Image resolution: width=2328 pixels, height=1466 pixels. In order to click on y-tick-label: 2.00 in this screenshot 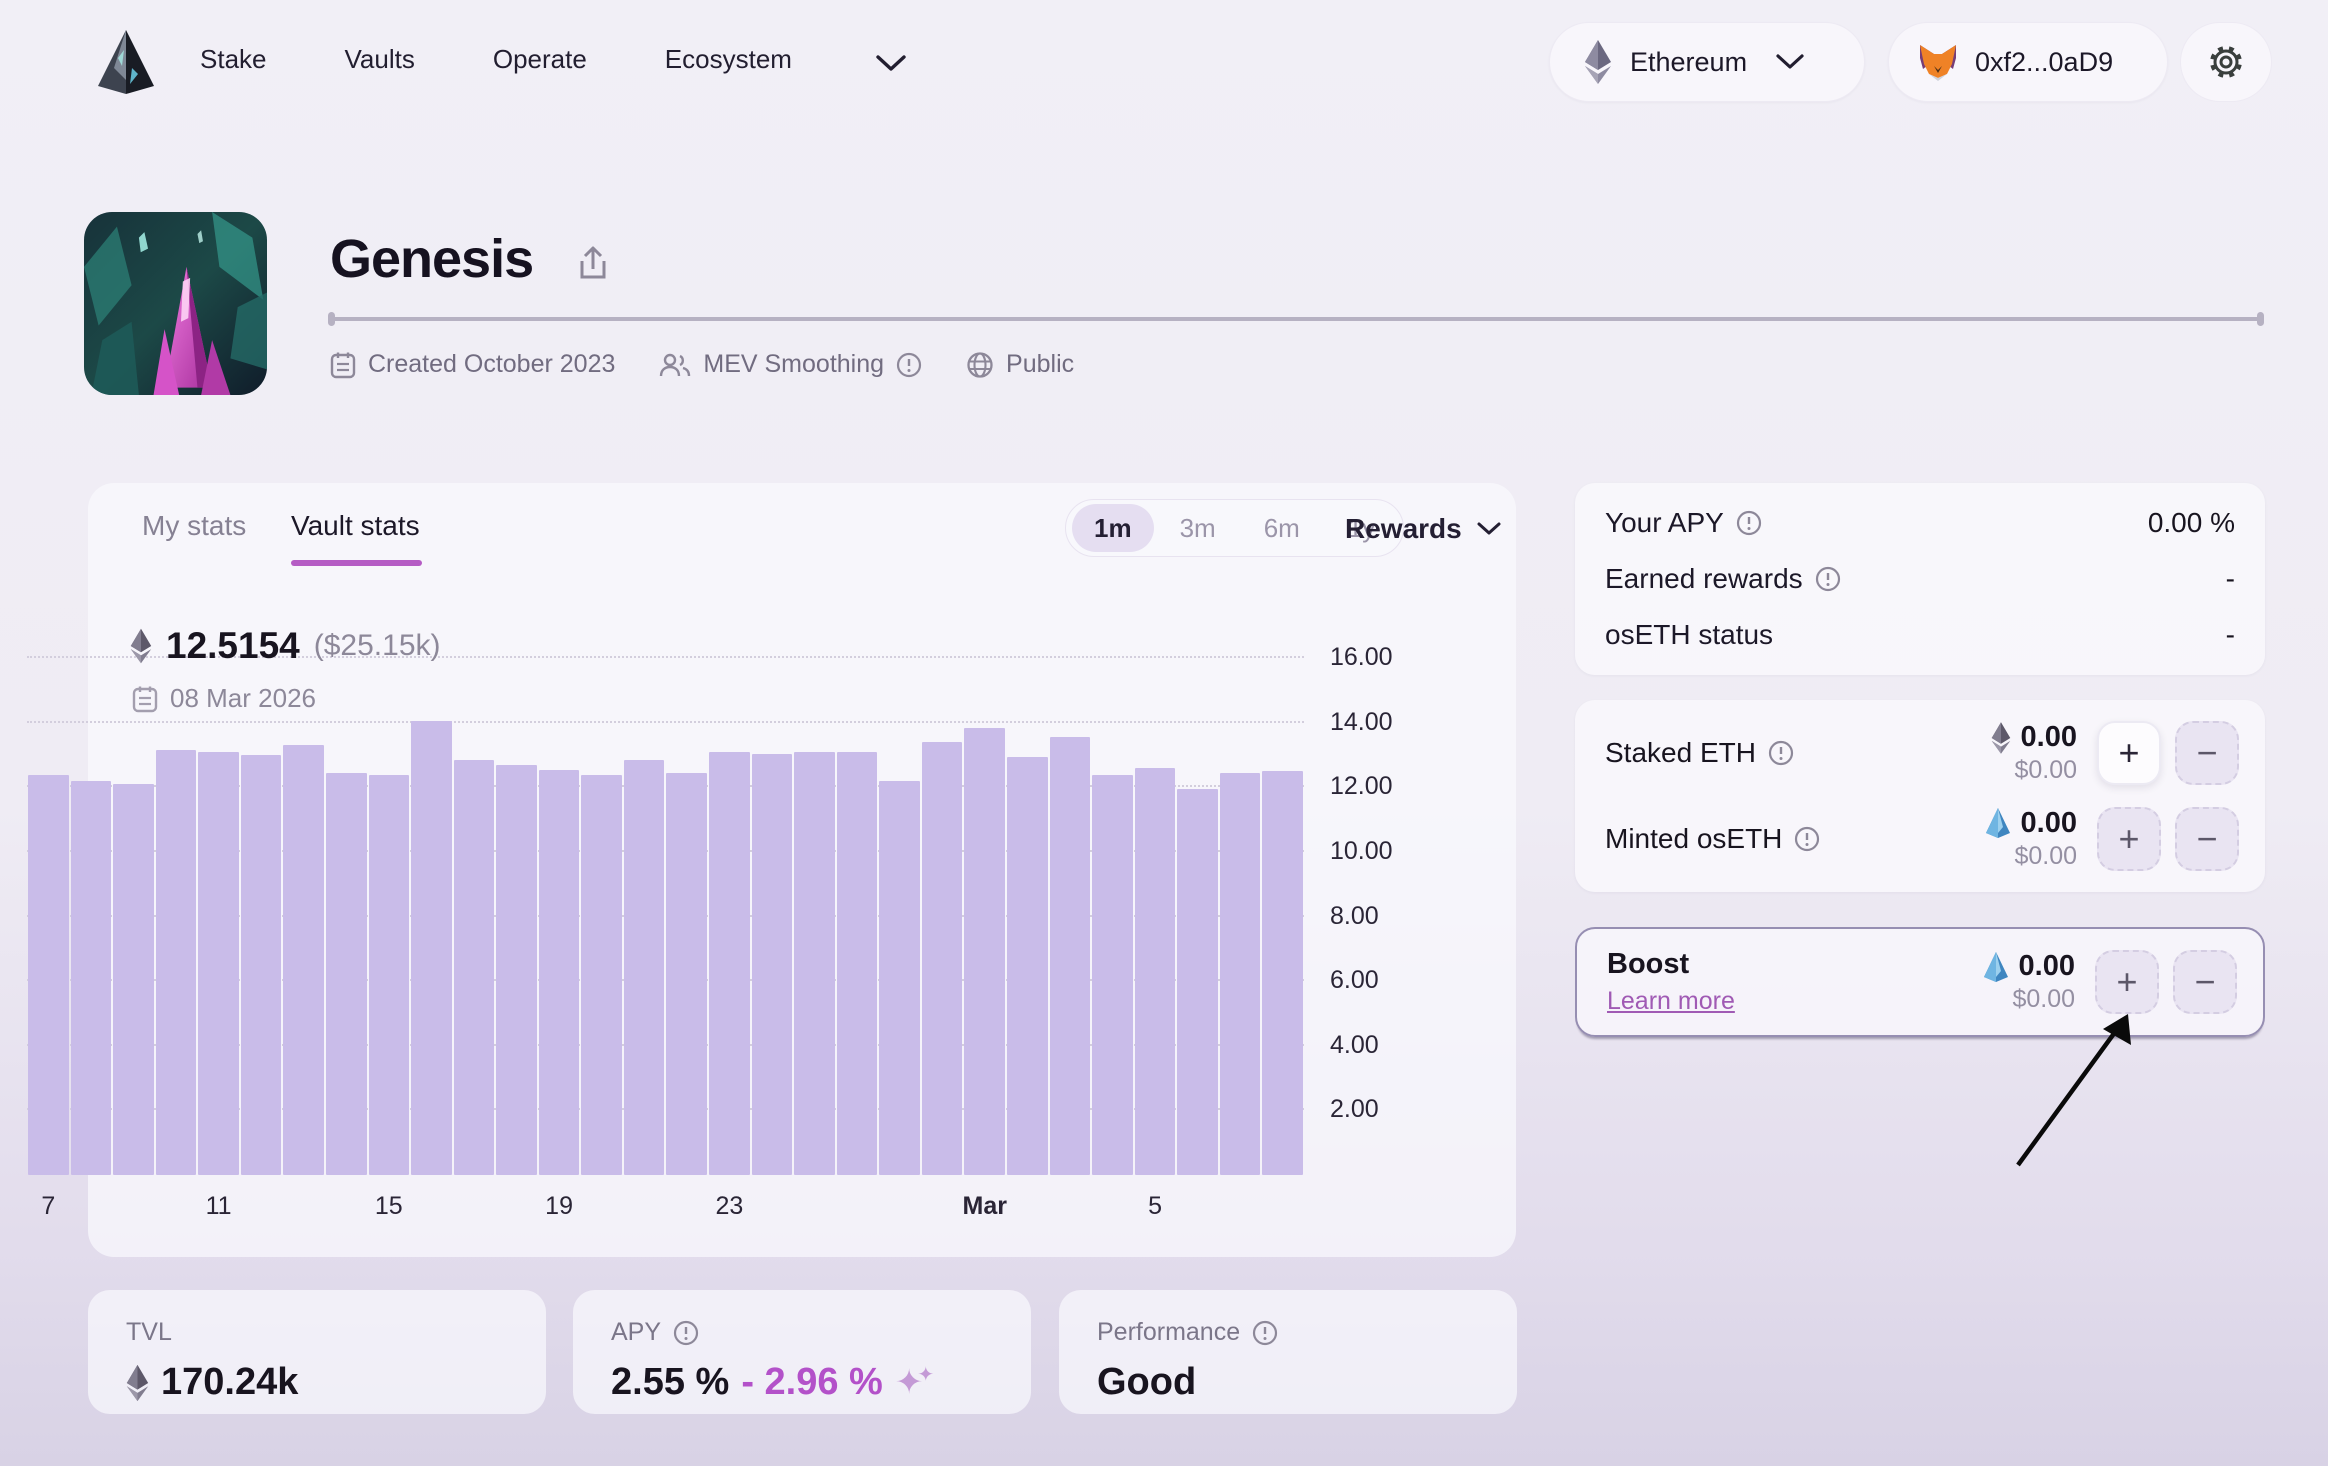, I will do `click(1354, 1109)`.